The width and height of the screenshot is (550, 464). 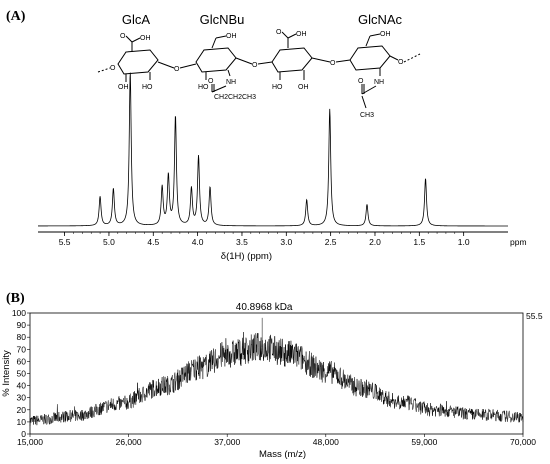 What do you see at coordinates (276, 440) in the screenshot?
I see `ms-x-ticks: 15,000 26,000 37,000 48,000 59,000 70,000` at bounding box center [276, 440].